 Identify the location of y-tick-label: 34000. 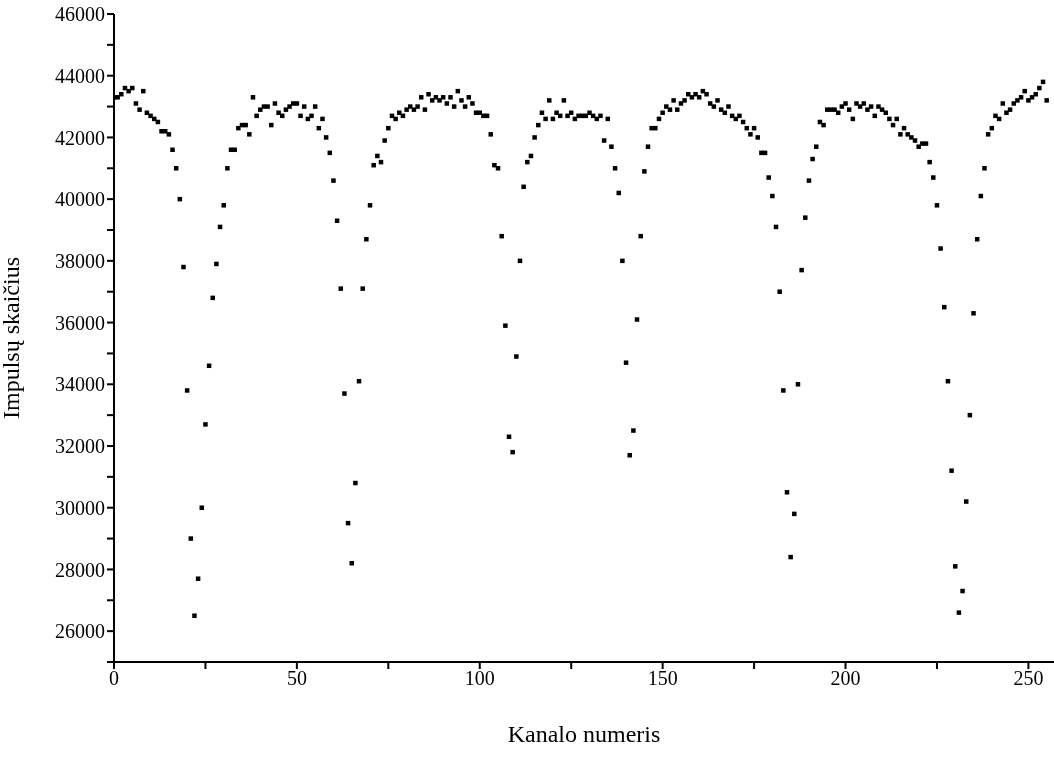
(80, 384).